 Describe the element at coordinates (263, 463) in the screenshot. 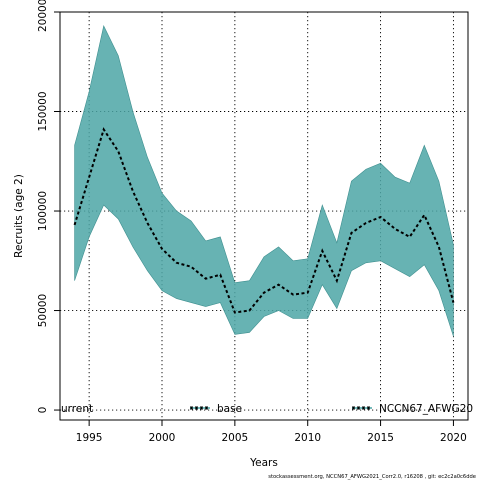

I see `x-axis-title: Years` at that location.